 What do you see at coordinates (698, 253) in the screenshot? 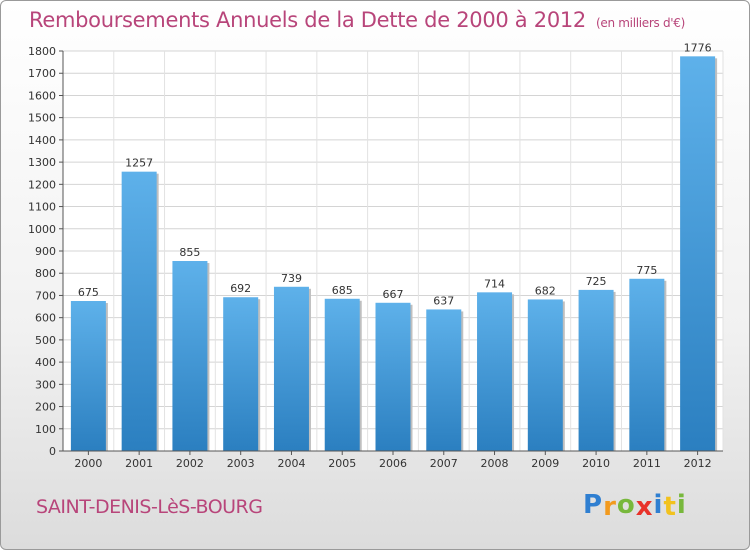
I see `bar-2012` at bounding box center [698, 253].